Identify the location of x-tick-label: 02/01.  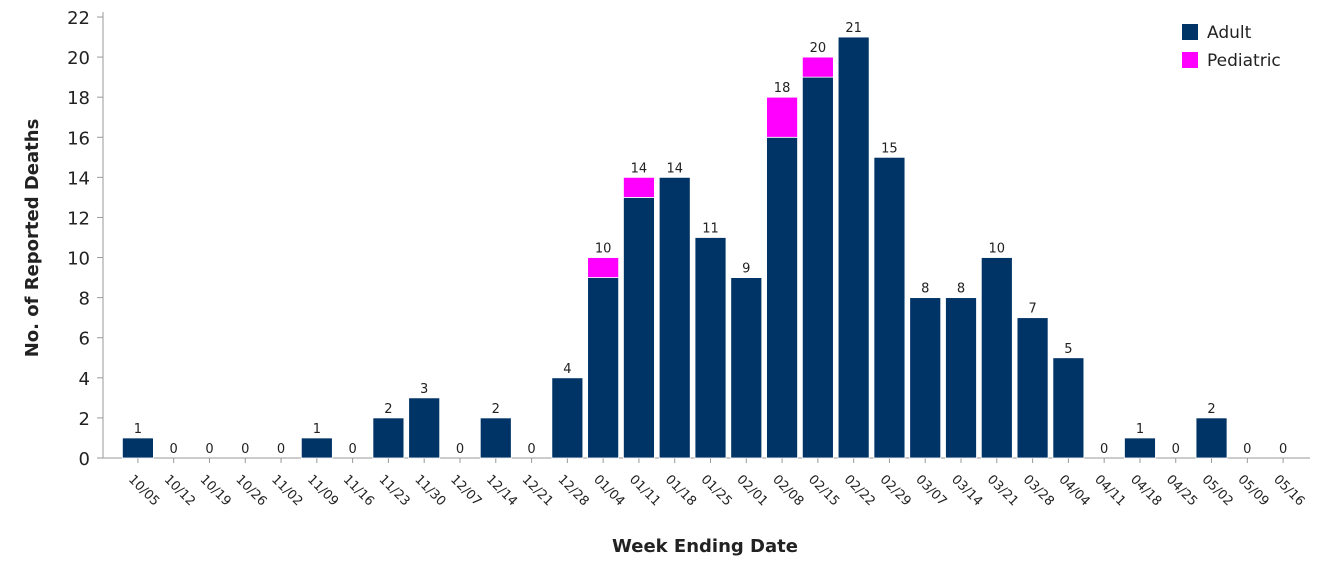
(751, 490).